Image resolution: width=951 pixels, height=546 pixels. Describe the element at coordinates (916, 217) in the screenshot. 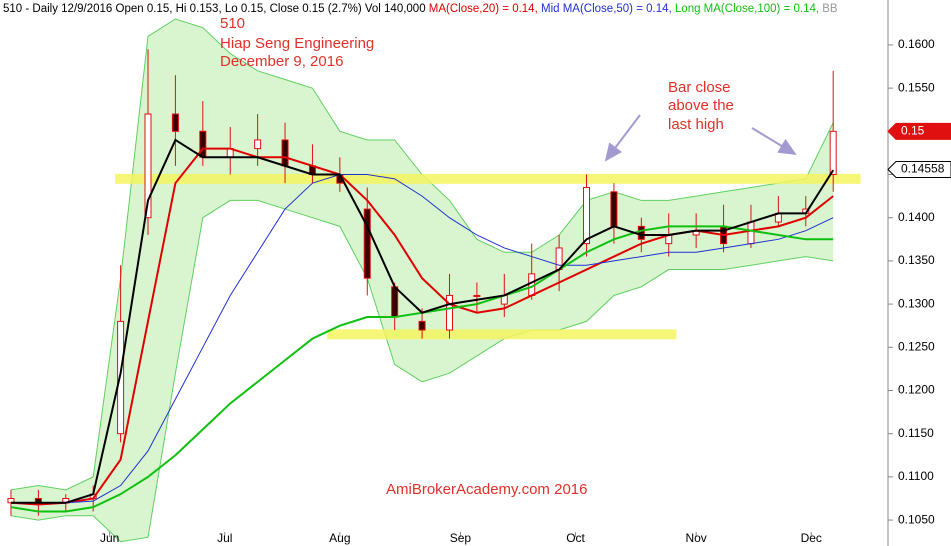

I see `y-tick-label: 0.1400` at that location.